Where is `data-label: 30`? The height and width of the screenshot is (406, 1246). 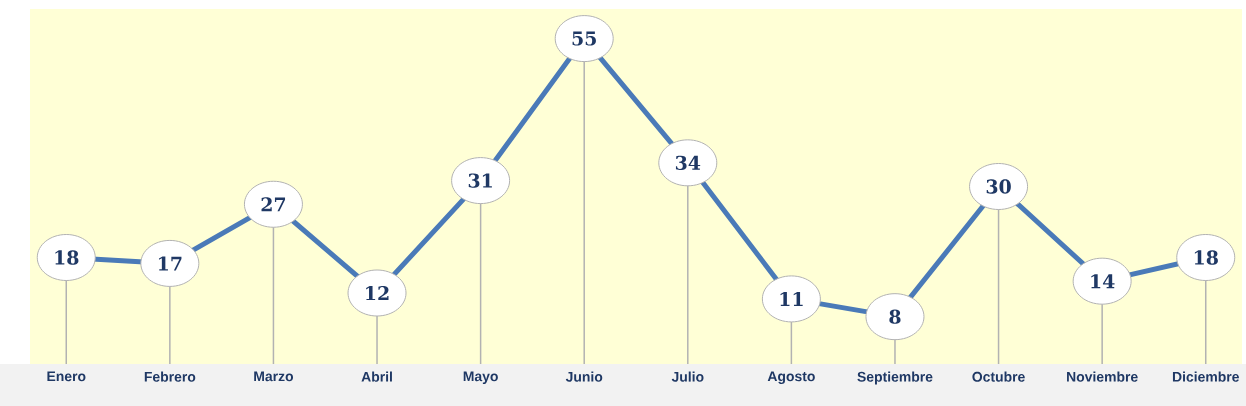 data-label: 30 is located at coordinates (998, 186).